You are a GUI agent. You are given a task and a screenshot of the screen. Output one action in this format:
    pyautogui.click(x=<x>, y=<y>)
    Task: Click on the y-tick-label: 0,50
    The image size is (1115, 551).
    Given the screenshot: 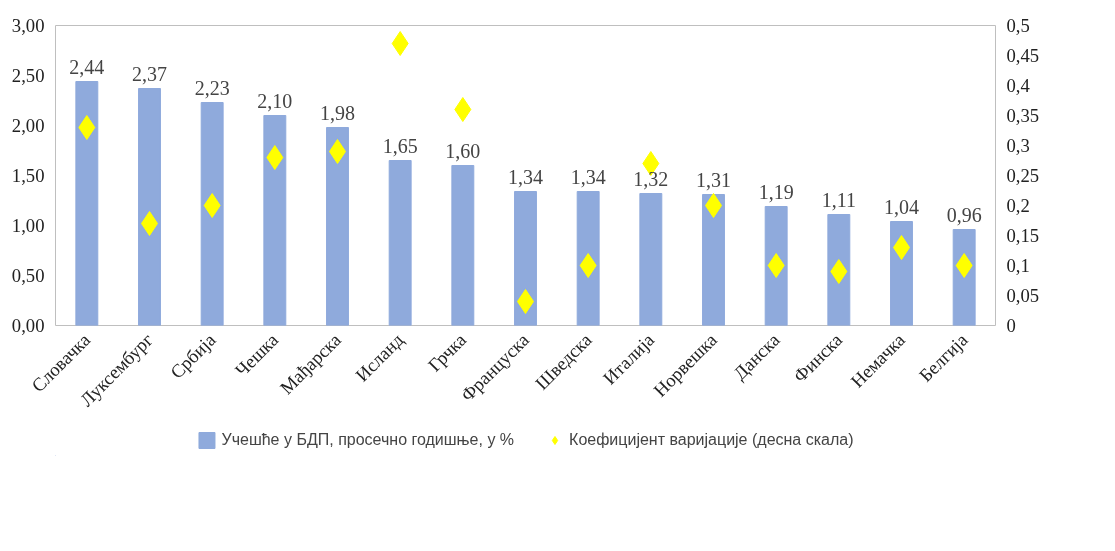 What is the action you would take?
    pyautogui.click(x=28, y=275)
    